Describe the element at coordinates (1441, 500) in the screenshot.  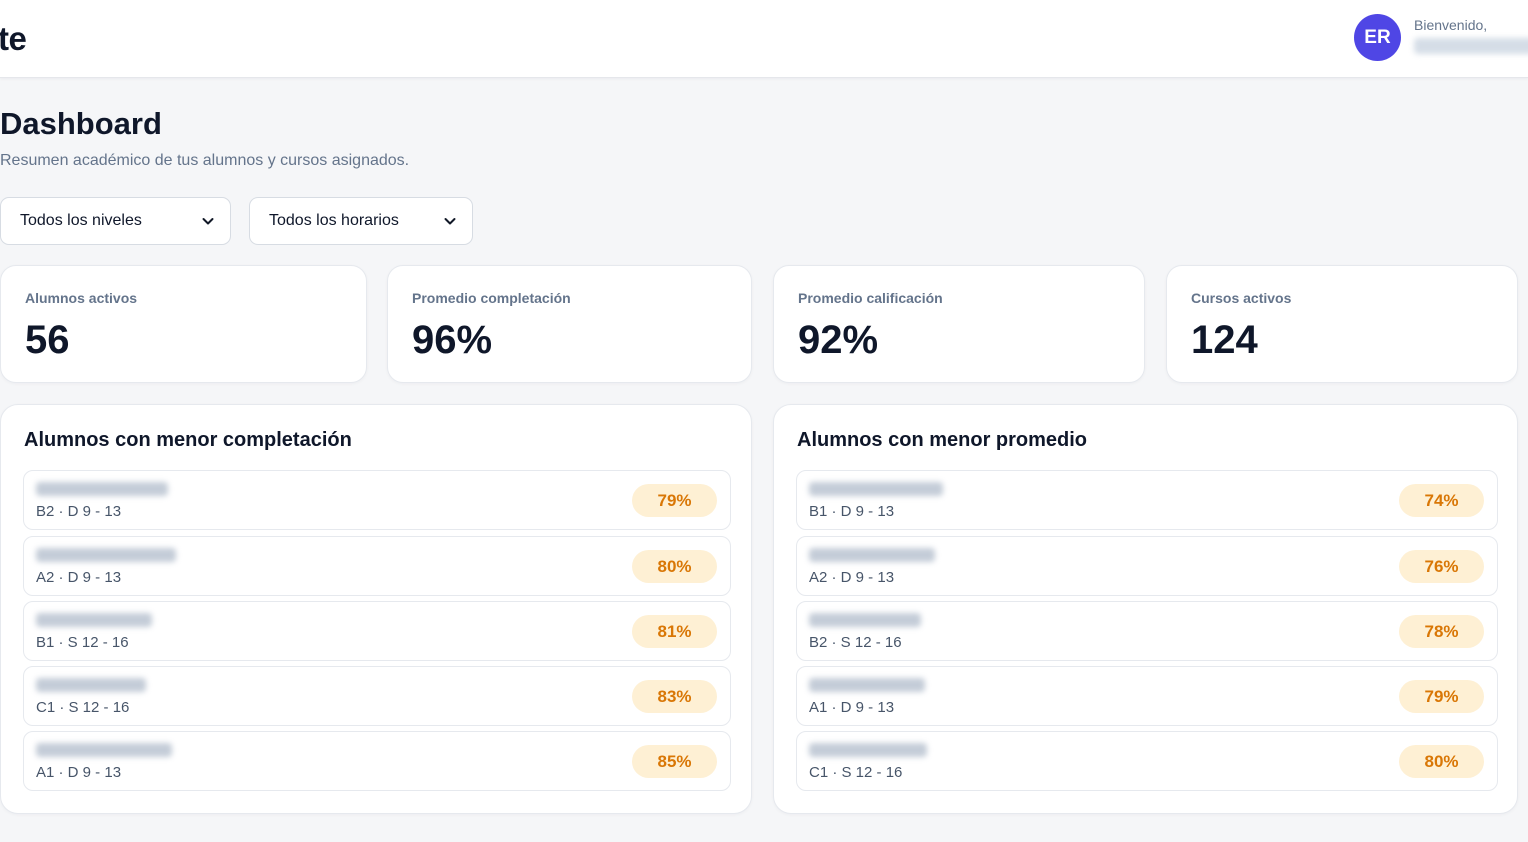
I see `percent-badge: 74%` at that location.